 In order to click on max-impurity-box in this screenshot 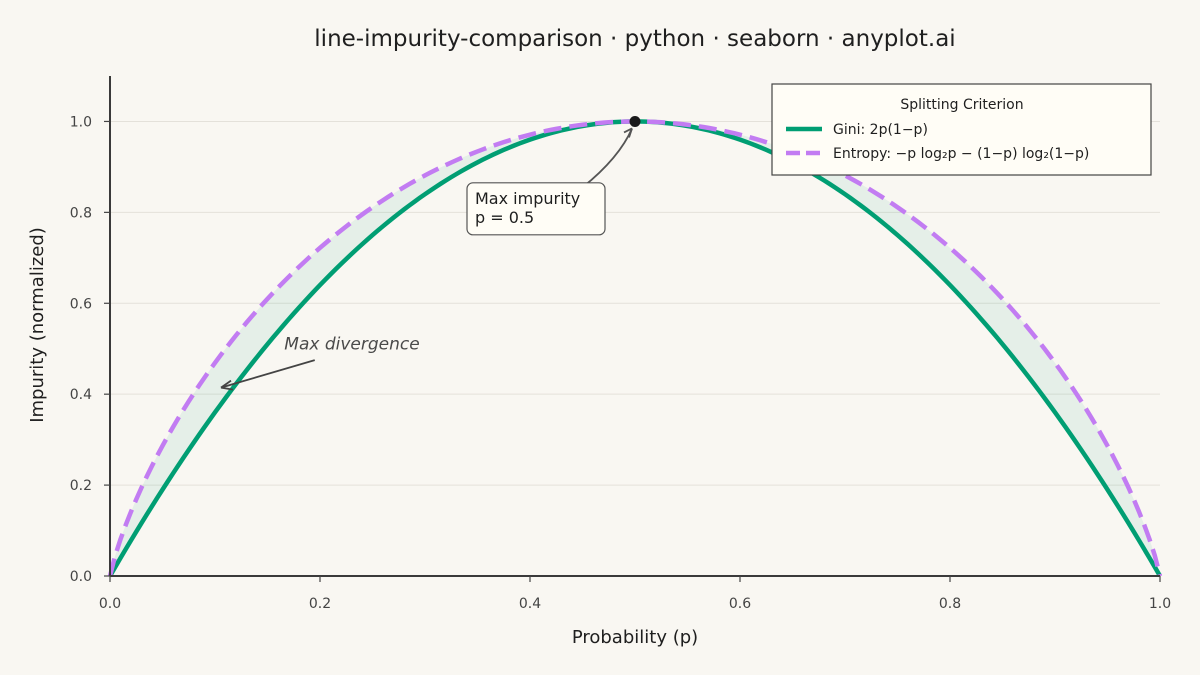, I will do `click(536, 209)`.